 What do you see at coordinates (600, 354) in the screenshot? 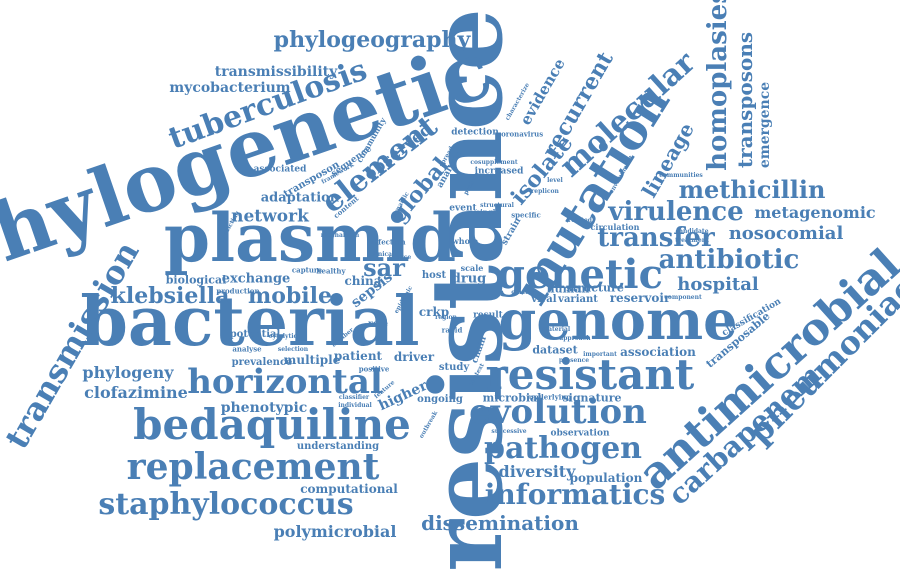
I see `word-important: important` at bounding box center [600, 354].